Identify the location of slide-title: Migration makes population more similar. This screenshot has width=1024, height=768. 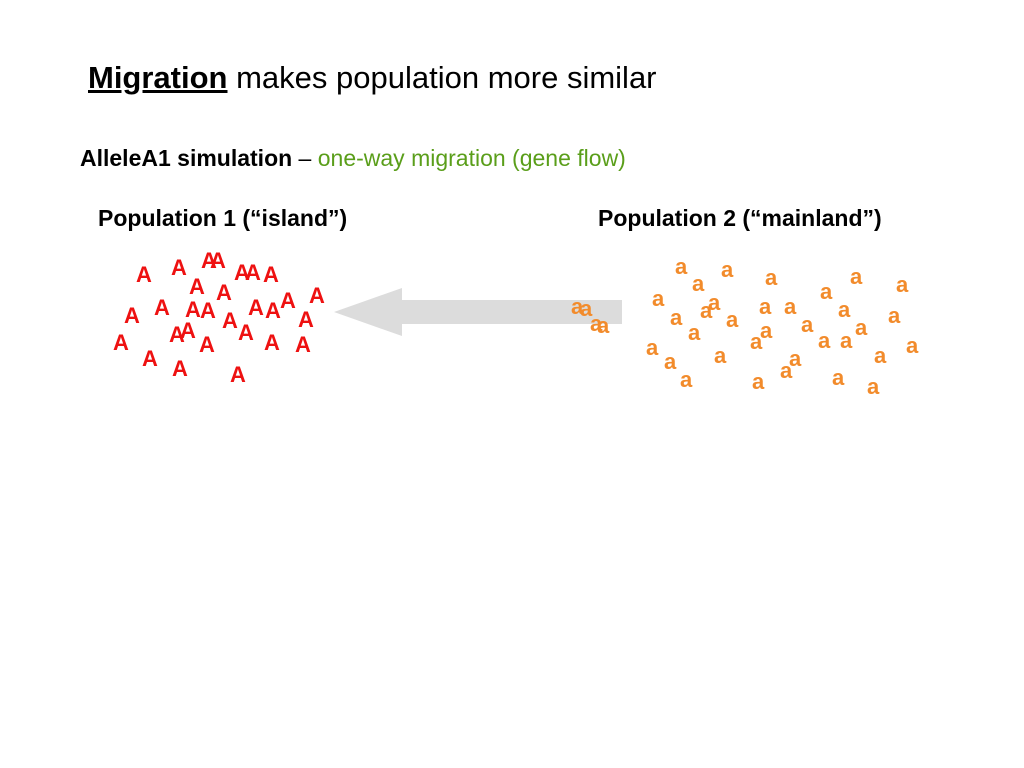
(372, 78).